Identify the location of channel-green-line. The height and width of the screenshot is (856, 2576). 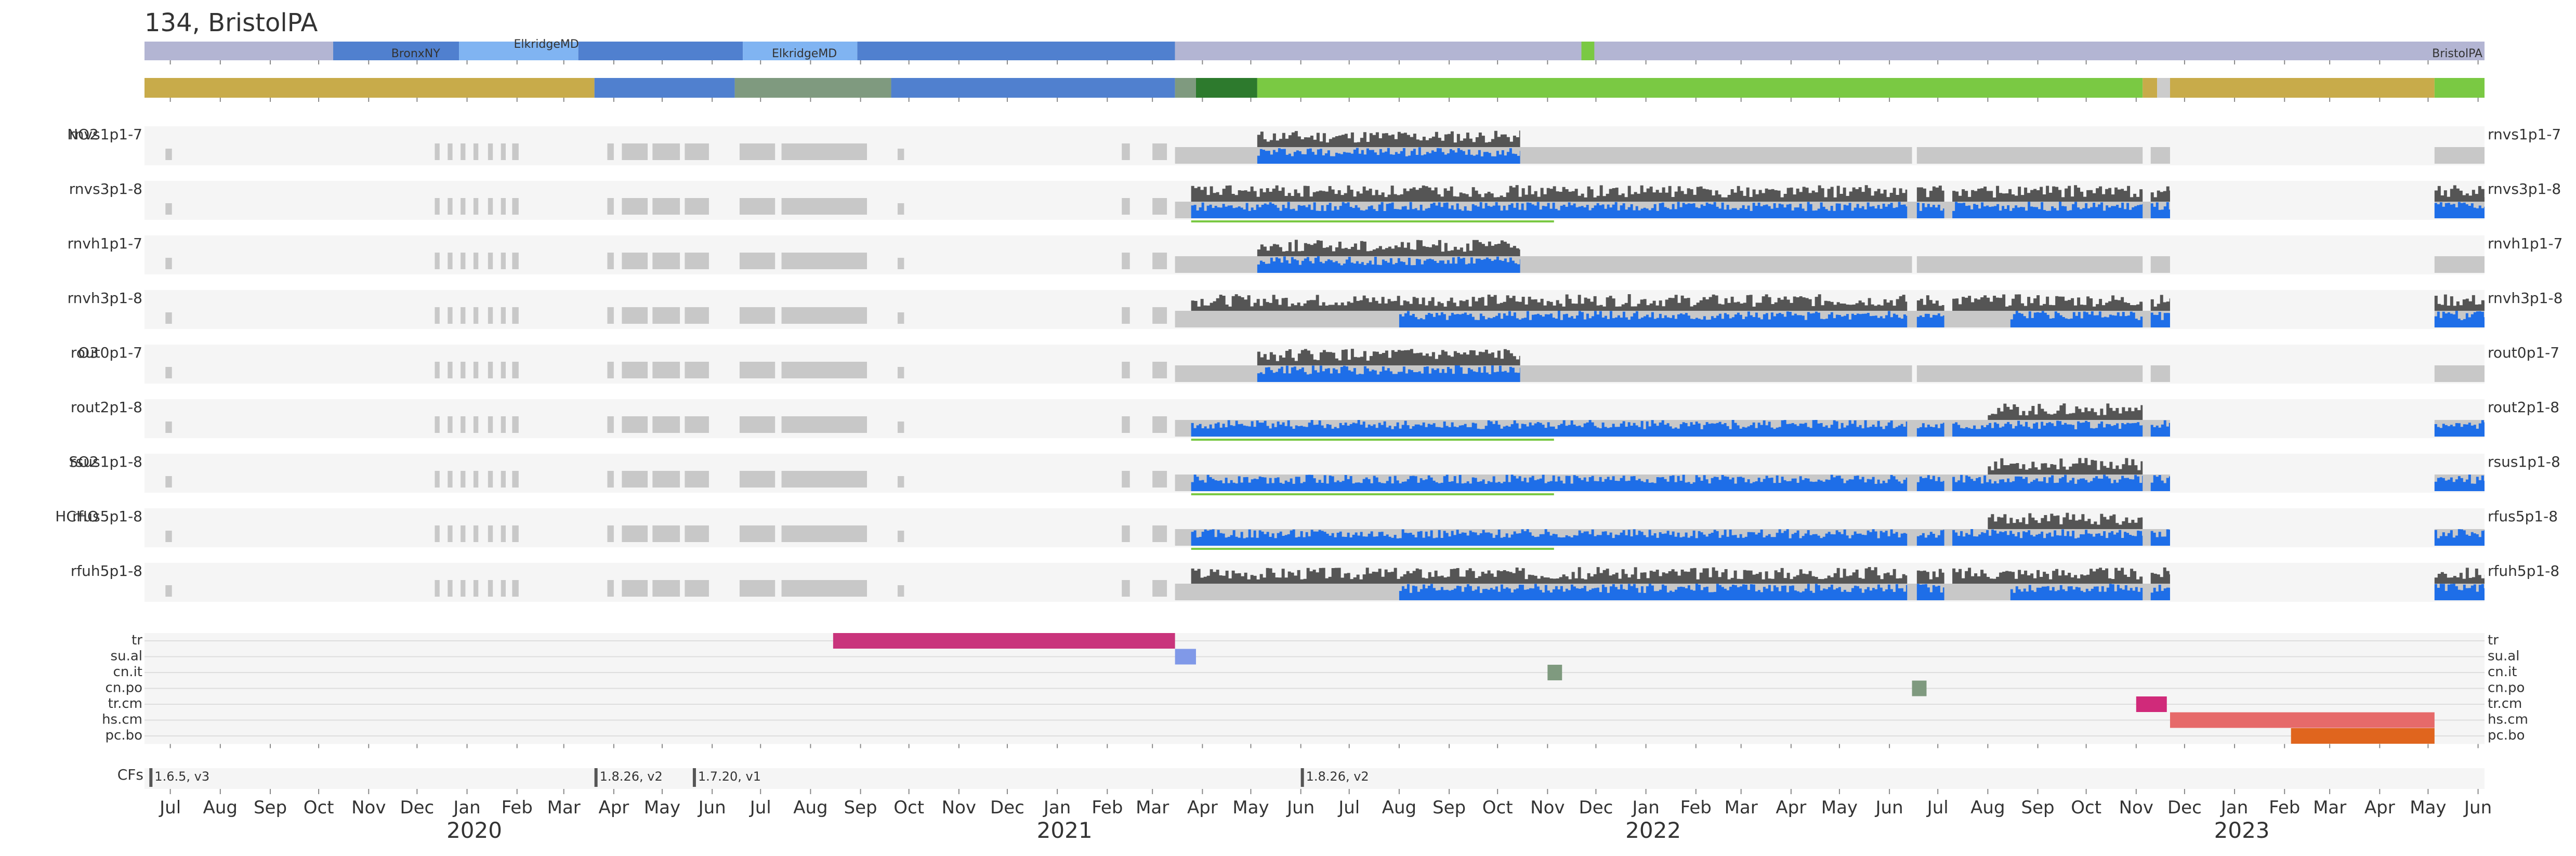
(1372, 221).